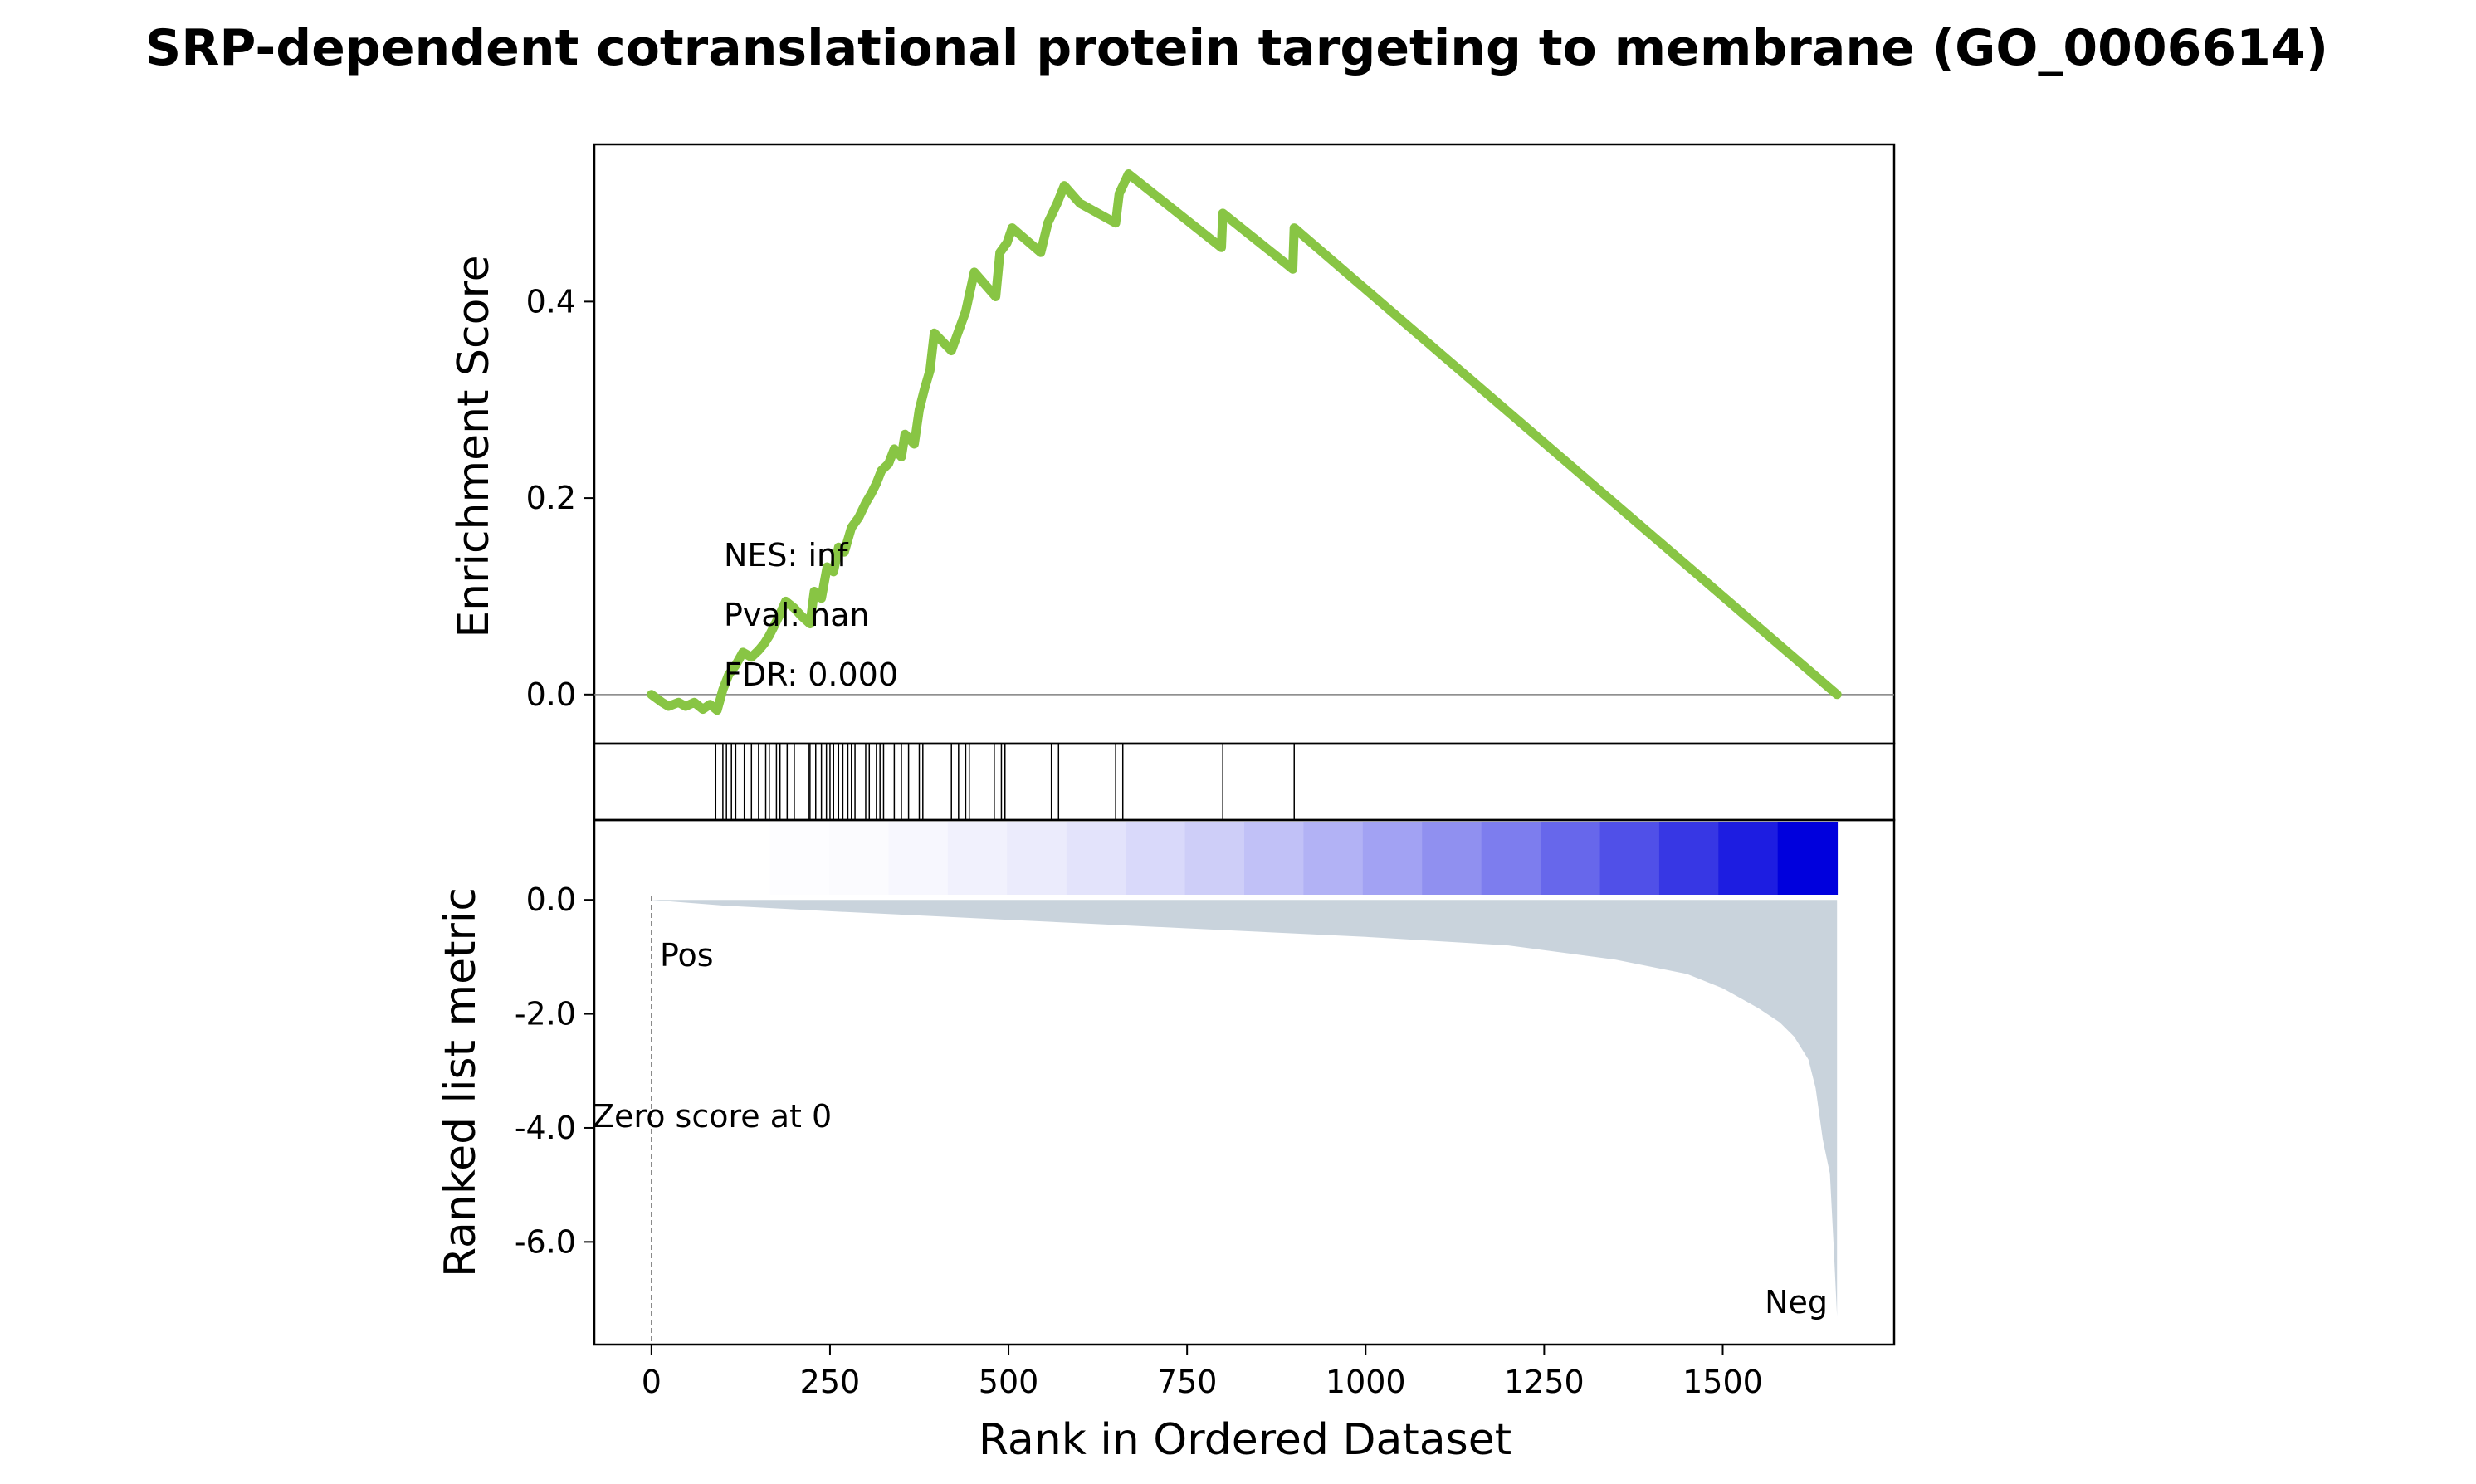 The width and height of the screenshot is (2476, 1484). I want to click on x-axis-ticks: 0 250 500 750 1000 1250 1500, so click(1202, 1372).